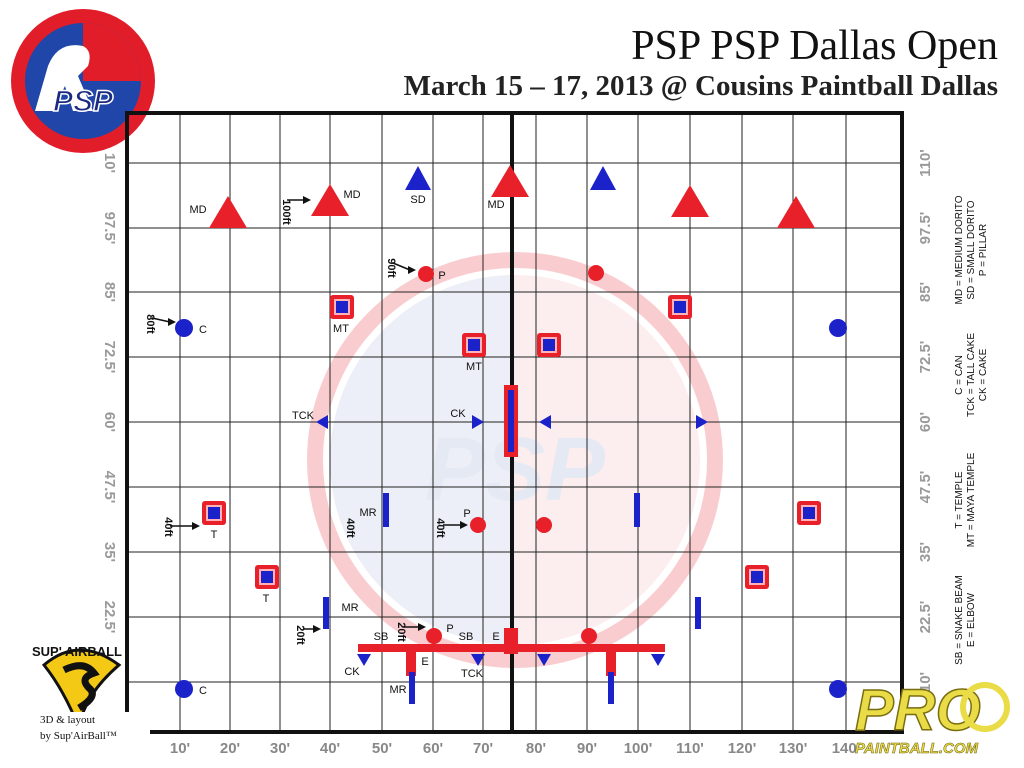 The height and width of the screenshot is (768, 1024). What do you see at coordinates (64, 78) in the screenshot?
I see `player-silhouette-icon` at bounding box center [64, 78].